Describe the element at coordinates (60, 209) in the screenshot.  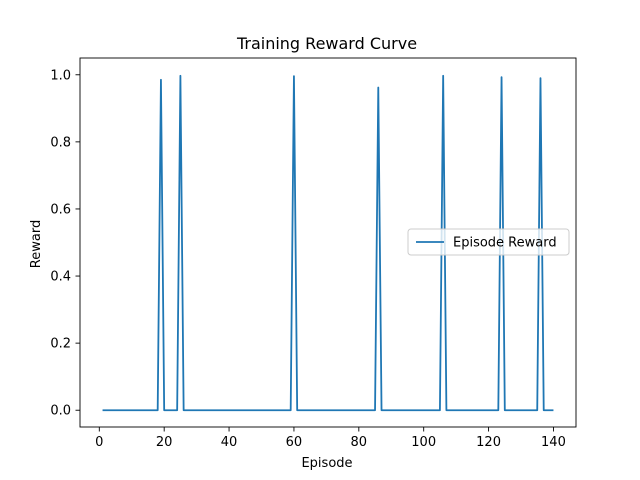
I see `y-tick-label: 0.6` at that location.